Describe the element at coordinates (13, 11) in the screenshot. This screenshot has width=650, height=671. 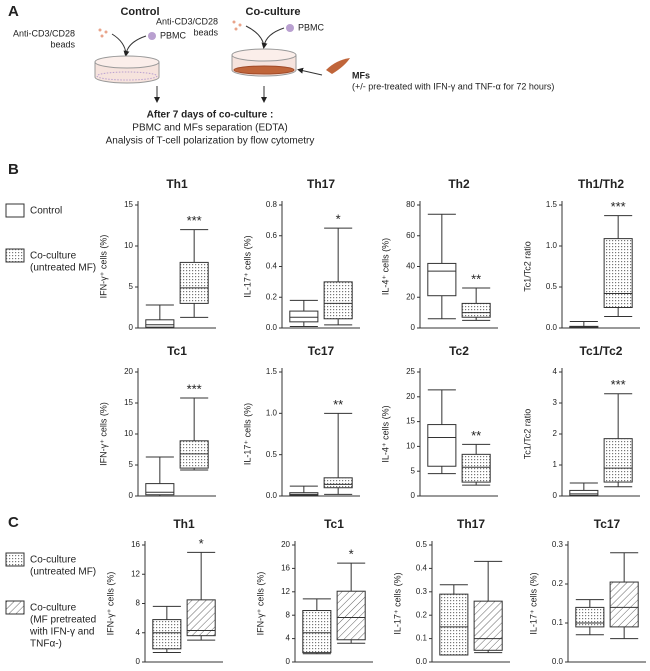
I see `panel-label: A` at that location.